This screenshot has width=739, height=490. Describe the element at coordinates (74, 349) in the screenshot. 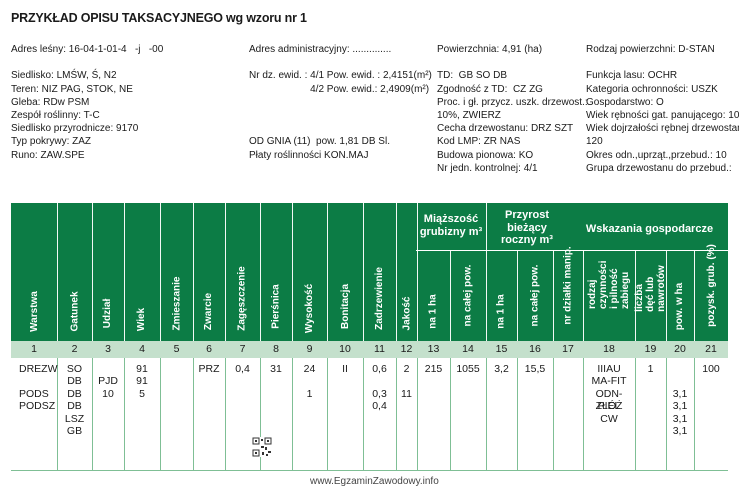

I see `column-number: 2` at that location.